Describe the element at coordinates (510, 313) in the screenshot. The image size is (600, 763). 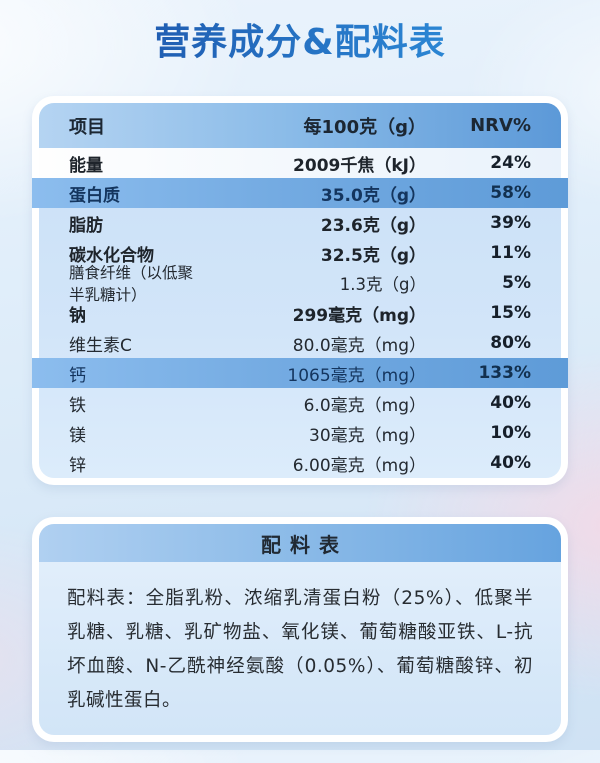
I see `nutrient-nrv: 15%` at that location.